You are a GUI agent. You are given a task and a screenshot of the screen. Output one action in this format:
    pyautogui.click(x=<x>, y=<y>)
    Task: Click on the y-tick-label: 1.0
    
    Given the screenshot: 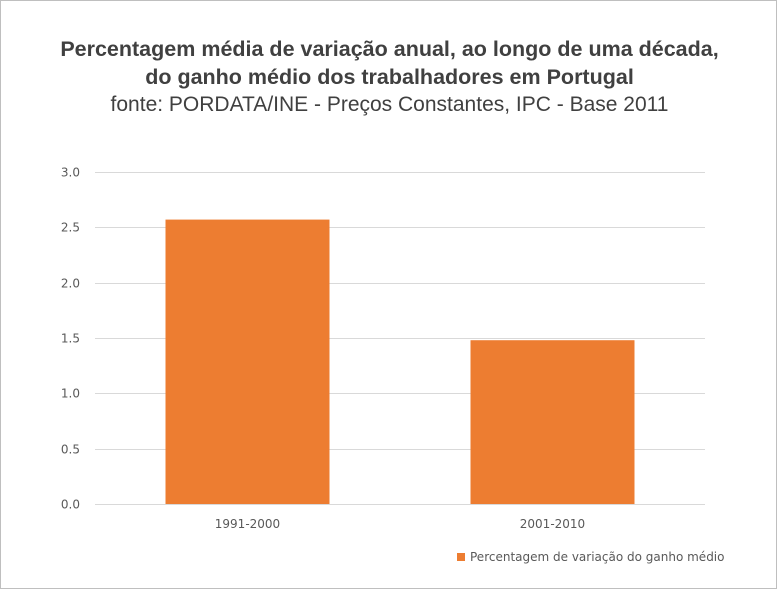 What is the action you would take?
    pyautogui.click(x=70, y=394)
    